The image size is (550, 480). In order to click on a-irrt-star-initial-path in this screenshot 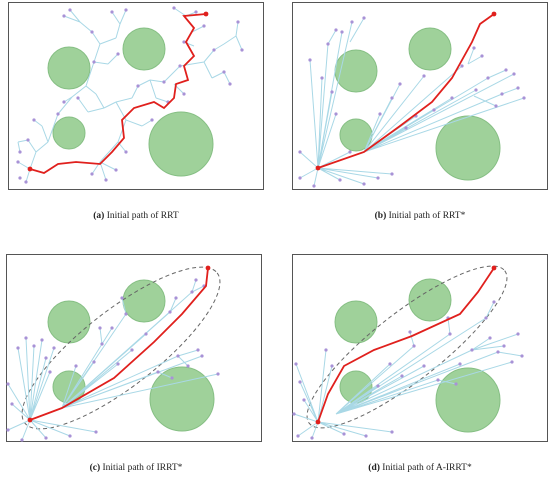, I will do `click(406, 345)`.